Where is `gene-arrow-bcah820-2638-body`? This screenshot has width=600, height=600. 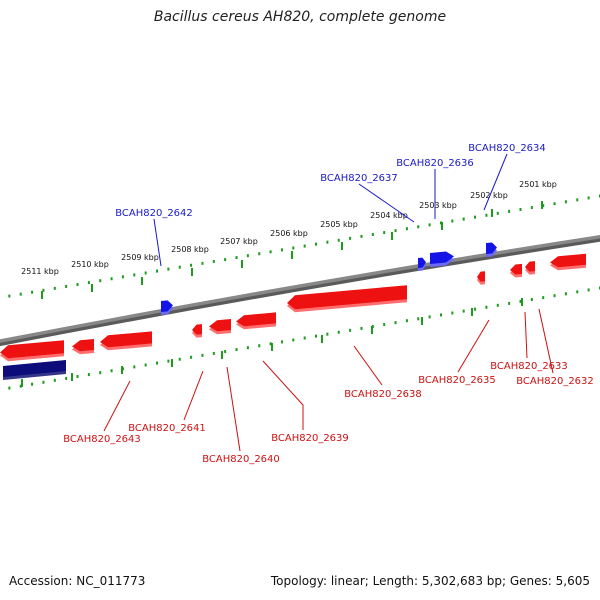 gene-arrow-bcah820-2638-body is located at coordinates (347, 297).